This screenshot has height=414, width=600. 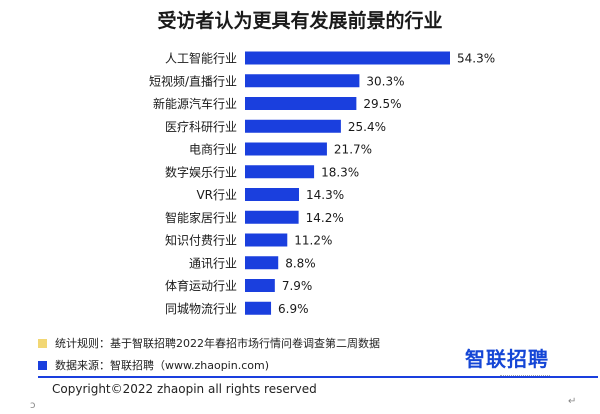 What do you see at coordinates (385, 81) in the screenshot?
I see `value-label: 30.3%` at bounding box center [385, 81].